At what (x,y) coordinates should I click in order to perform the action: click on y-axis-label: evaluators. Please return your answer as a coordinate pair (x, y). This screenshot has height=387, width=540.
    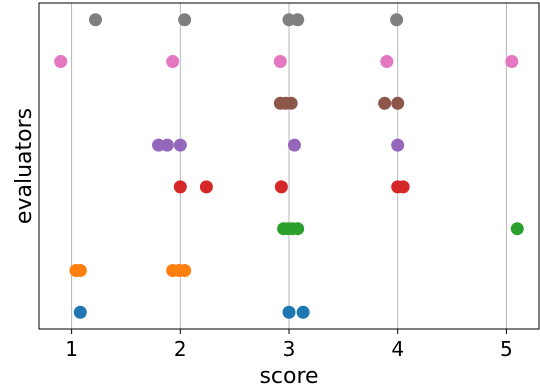
    Looking at the image, I should click on (24, 166).